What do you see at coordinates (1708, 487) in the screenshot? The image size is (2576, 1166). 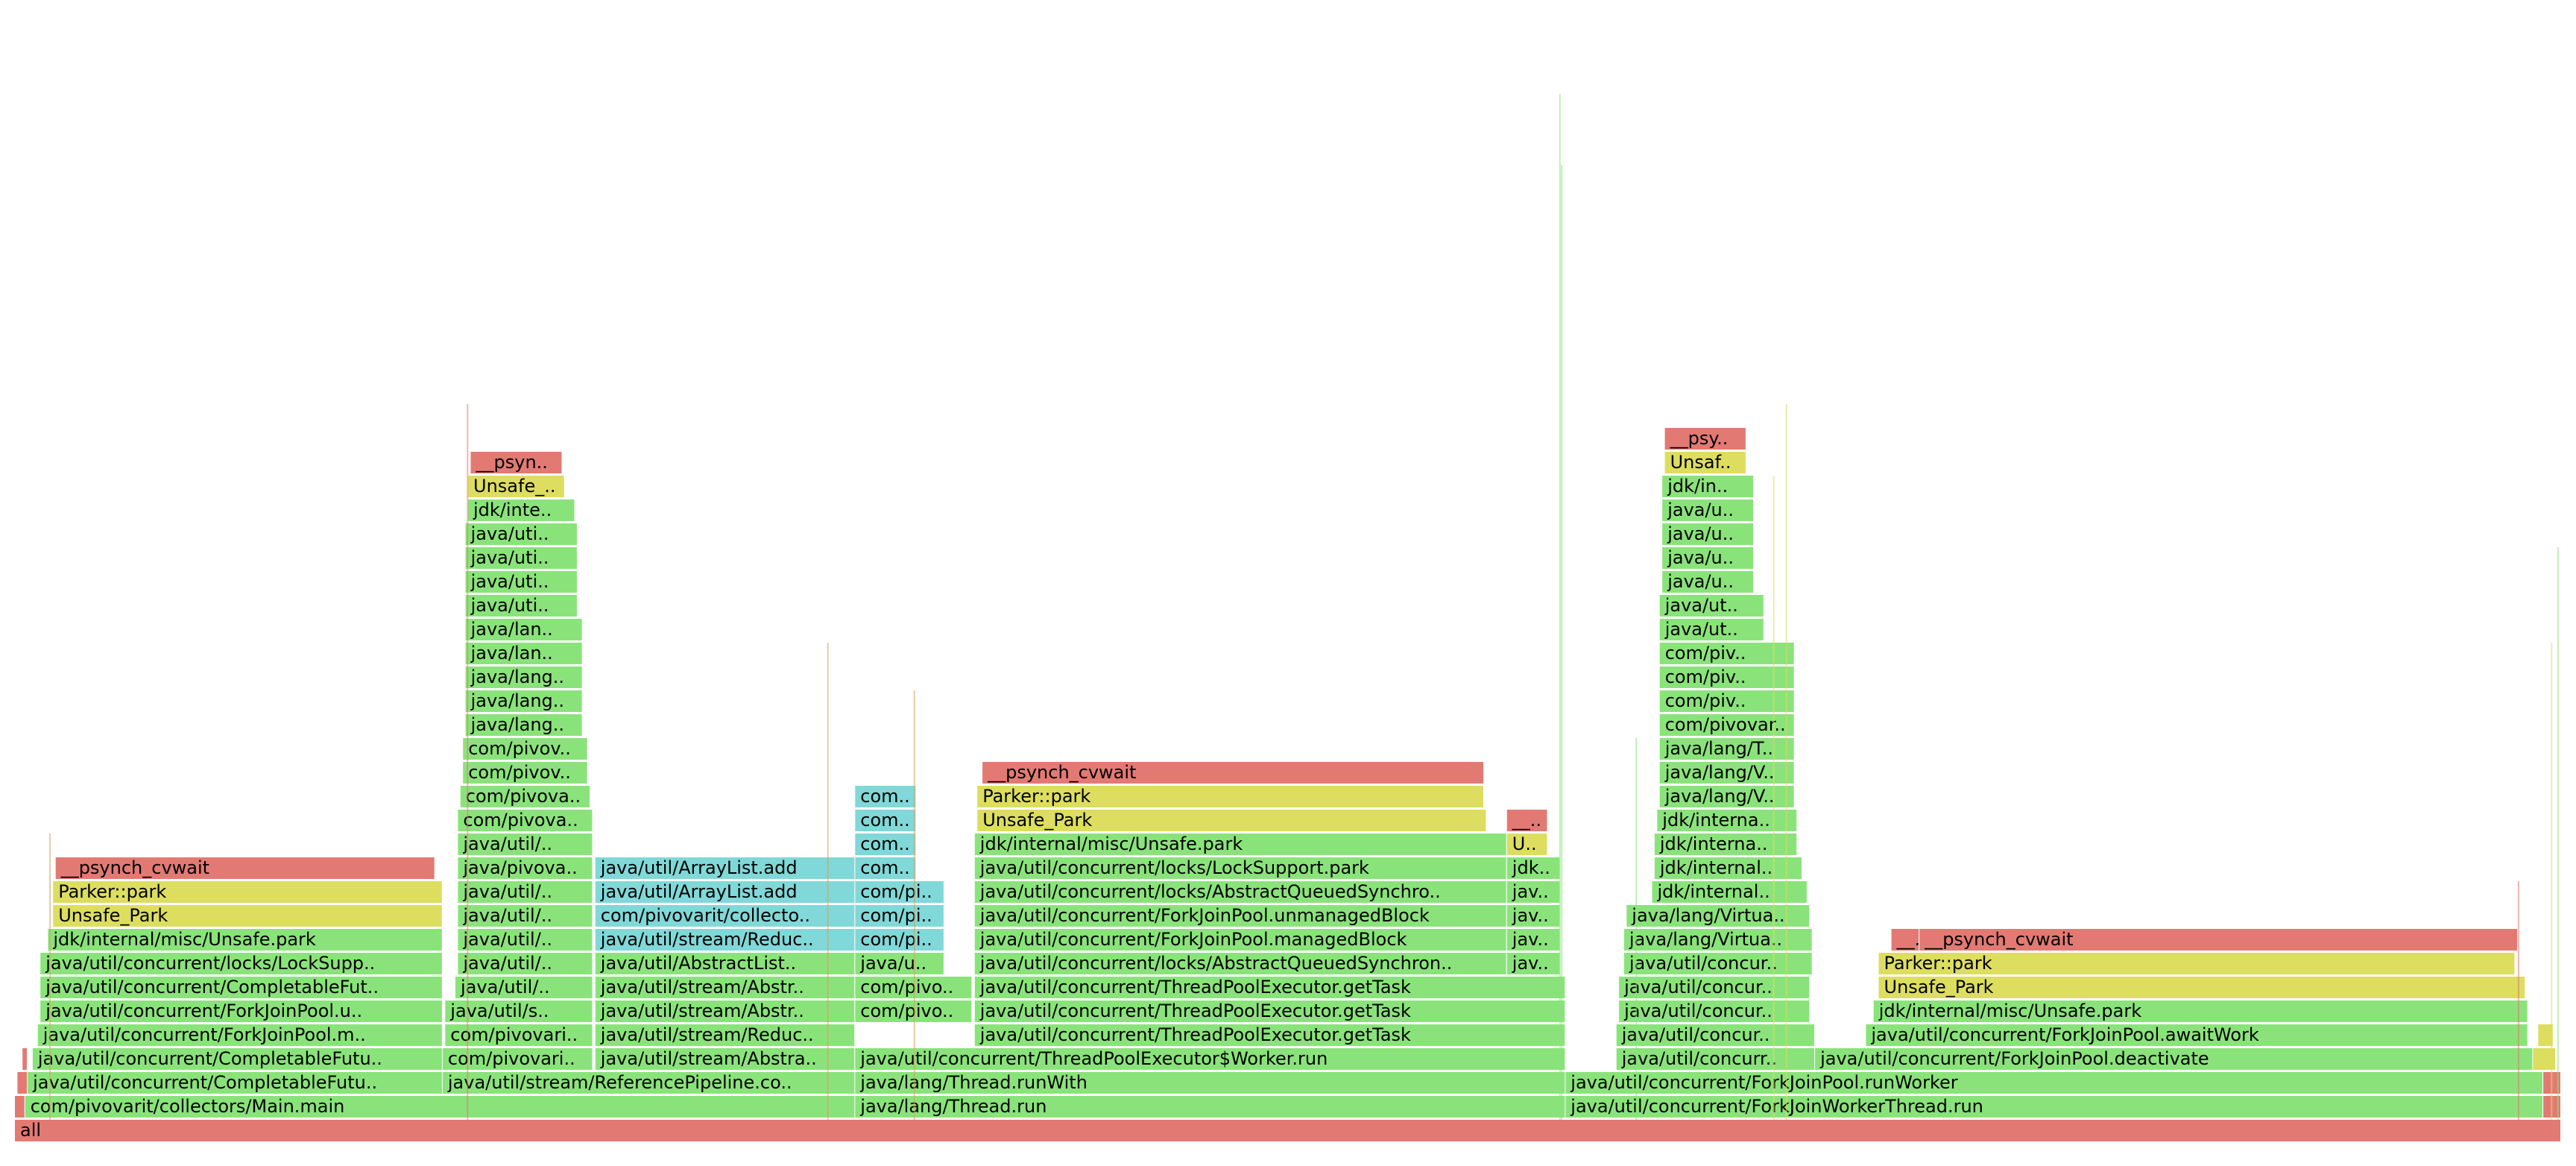 I see `frame: jdk/in..` at bounding box center [1708, 487].